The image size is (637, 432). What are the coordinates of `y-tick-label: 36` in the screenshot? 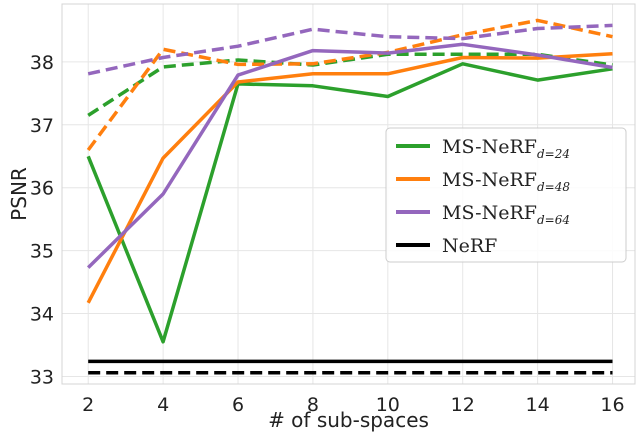 It's located at (42, 189).